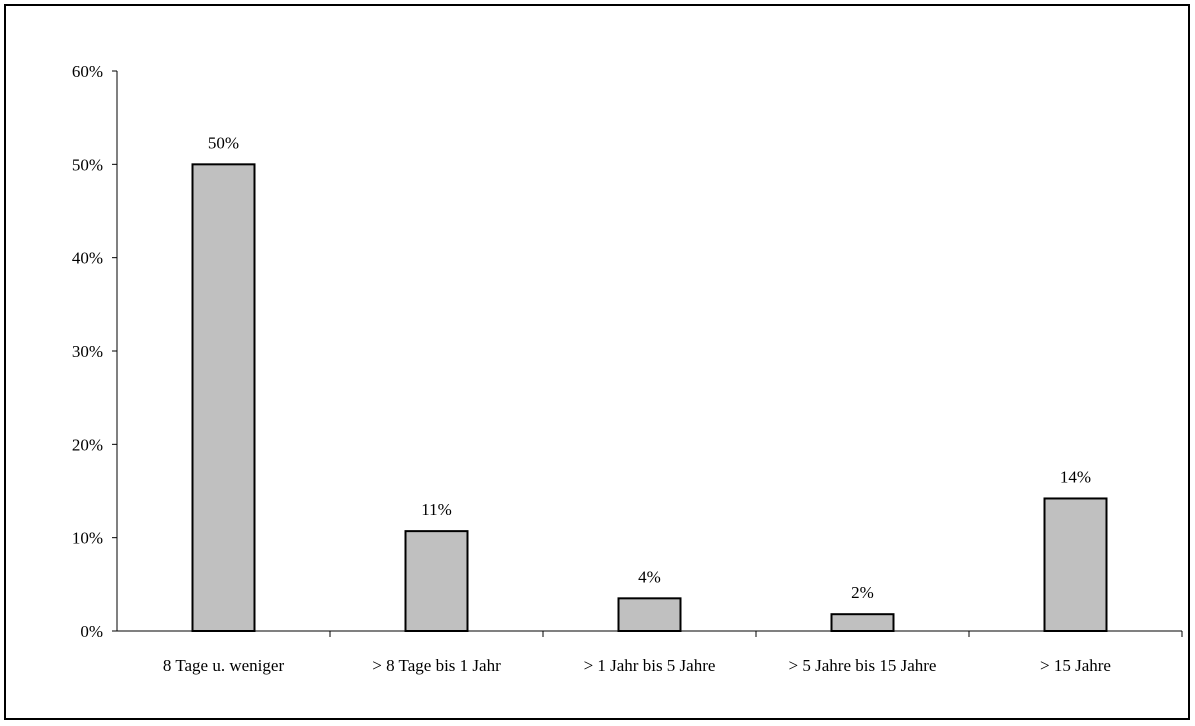 The width and height of the screenshot is (1195, 726). What do you see at coordinates (91, 631) in the screenshot?
I see `y-tick-label: 0%` at bounding box center [91, 631].